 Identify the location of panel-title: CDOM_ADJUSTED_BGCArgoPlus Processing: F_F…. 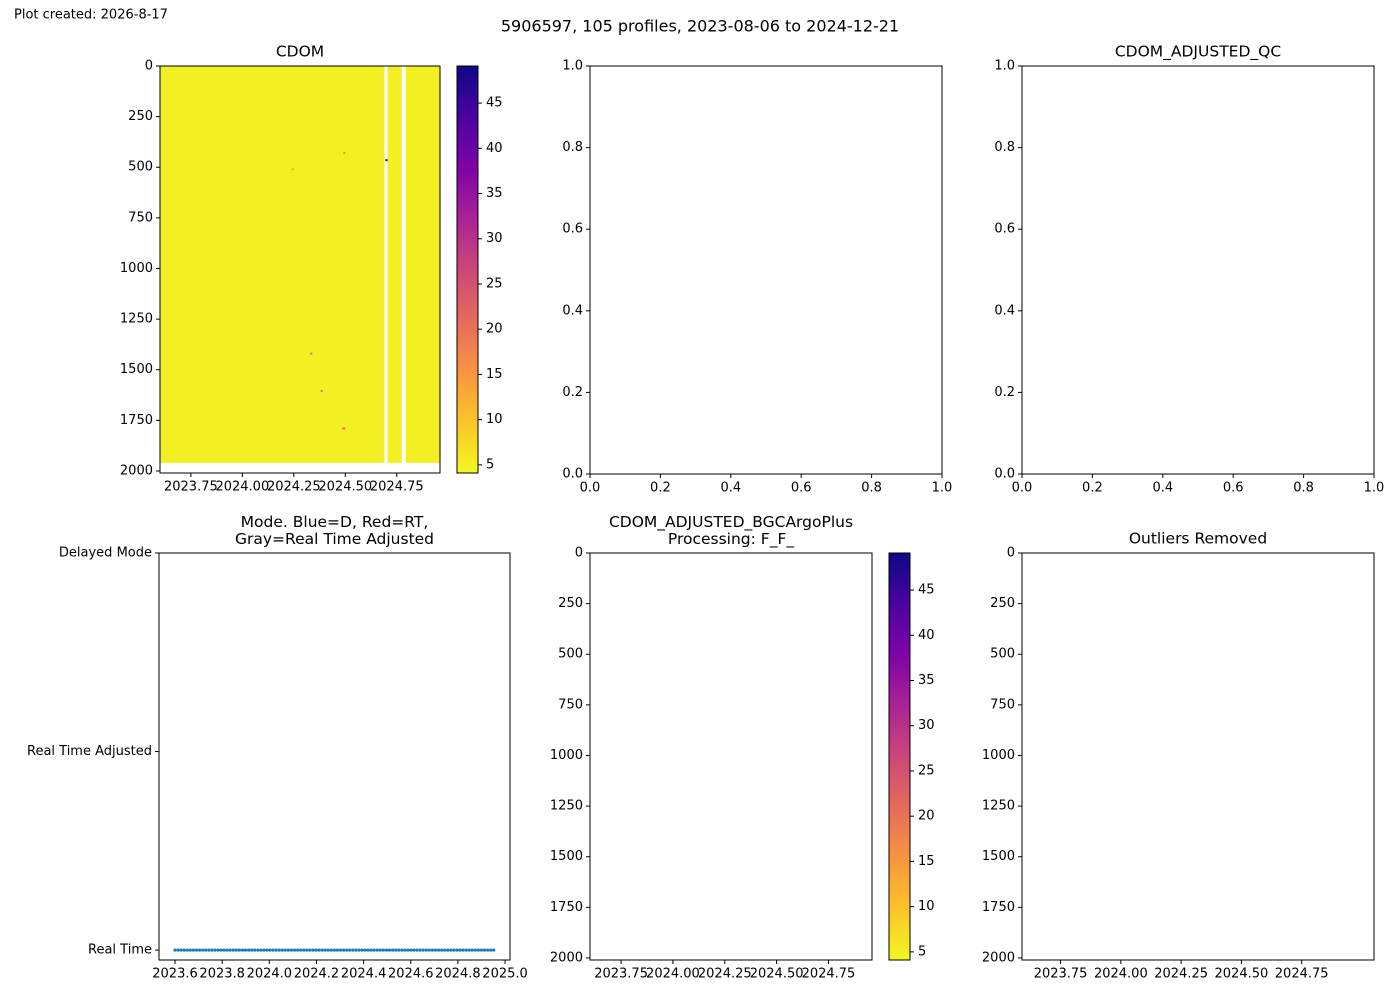
(731, 531).